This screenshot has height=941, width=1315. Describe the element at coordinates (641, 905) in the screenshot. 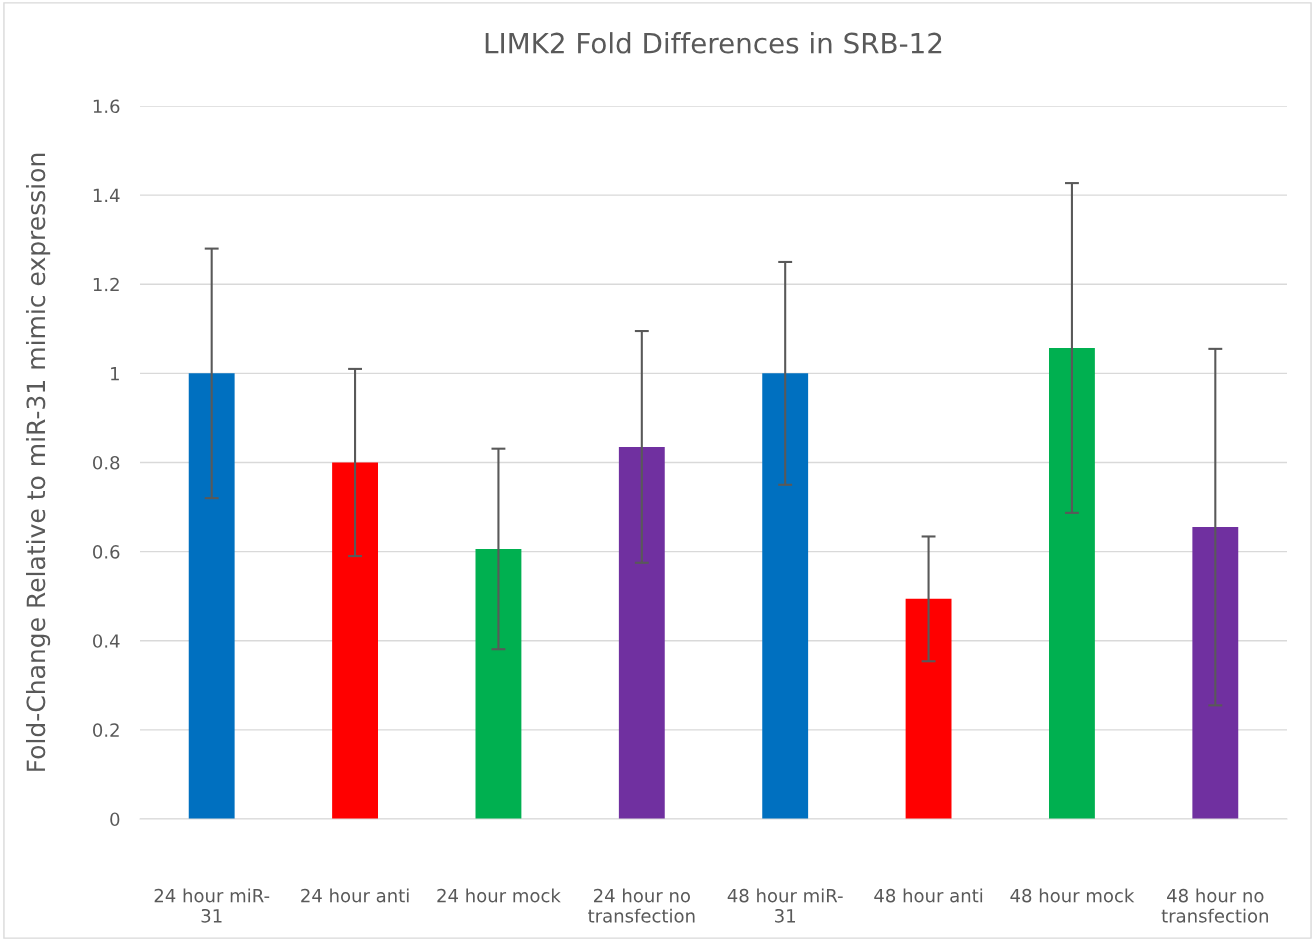

I see `x-tick-label: 24 hour no transfection` at that location.